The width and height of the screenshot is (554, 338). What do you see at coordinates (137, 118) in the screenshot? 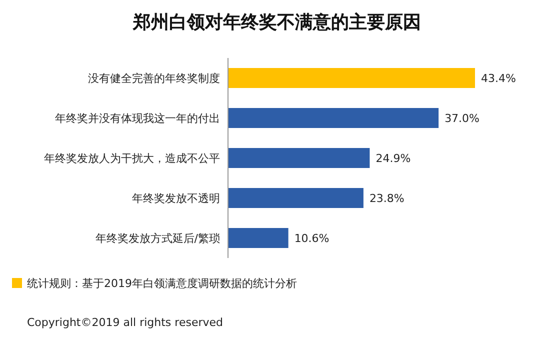
I see `y-tick-label: 年终奖并没有体现我这一年的付出` at bounding box center [137, 118].